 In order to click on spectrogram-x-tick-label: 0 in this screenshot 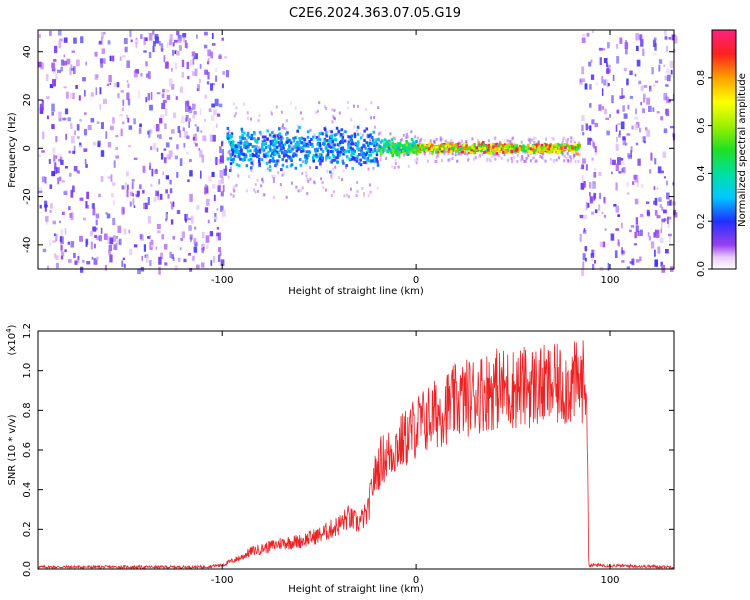, I will do `click(416, 280)`.